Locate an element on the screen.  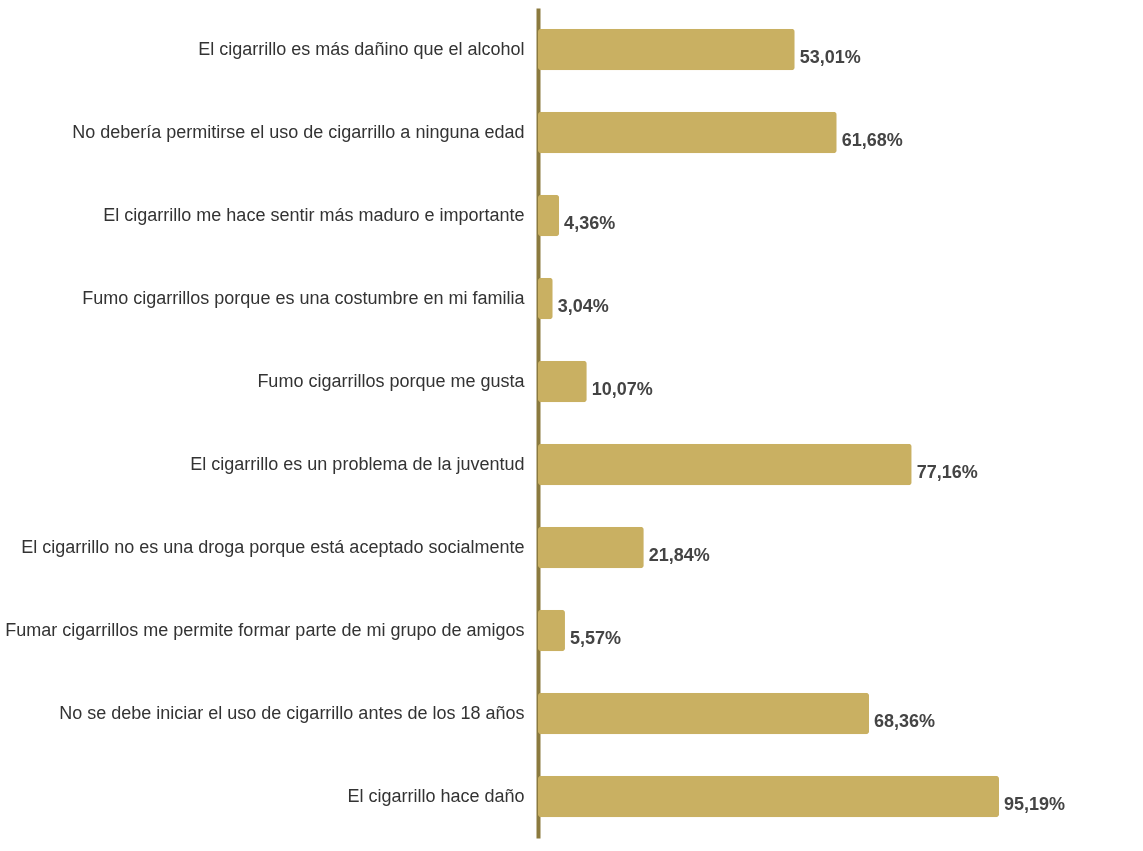
data-label: 68,36% is located at coordinates (905, 720).